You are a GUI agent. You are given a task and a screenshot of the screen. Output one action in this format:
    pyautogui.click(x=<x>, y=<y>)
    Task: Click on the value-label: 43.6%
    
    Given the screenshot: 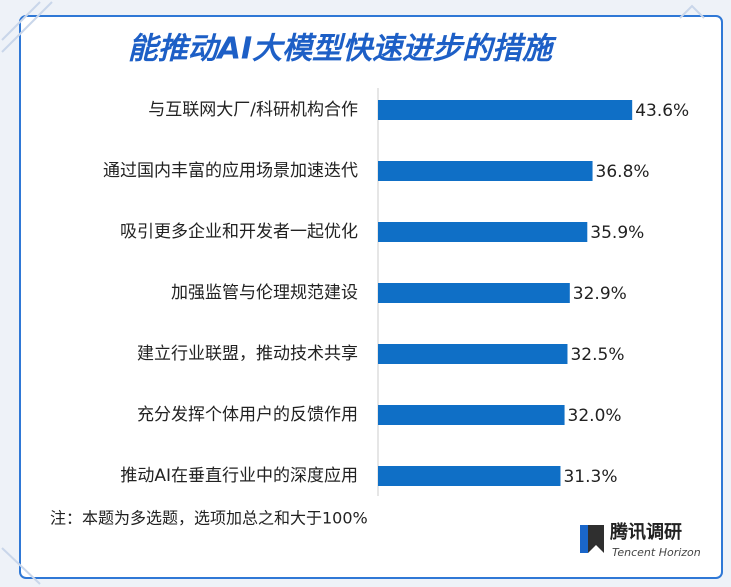 What is the action you would take?
    pyautogui.click(x=662, y=111)
    